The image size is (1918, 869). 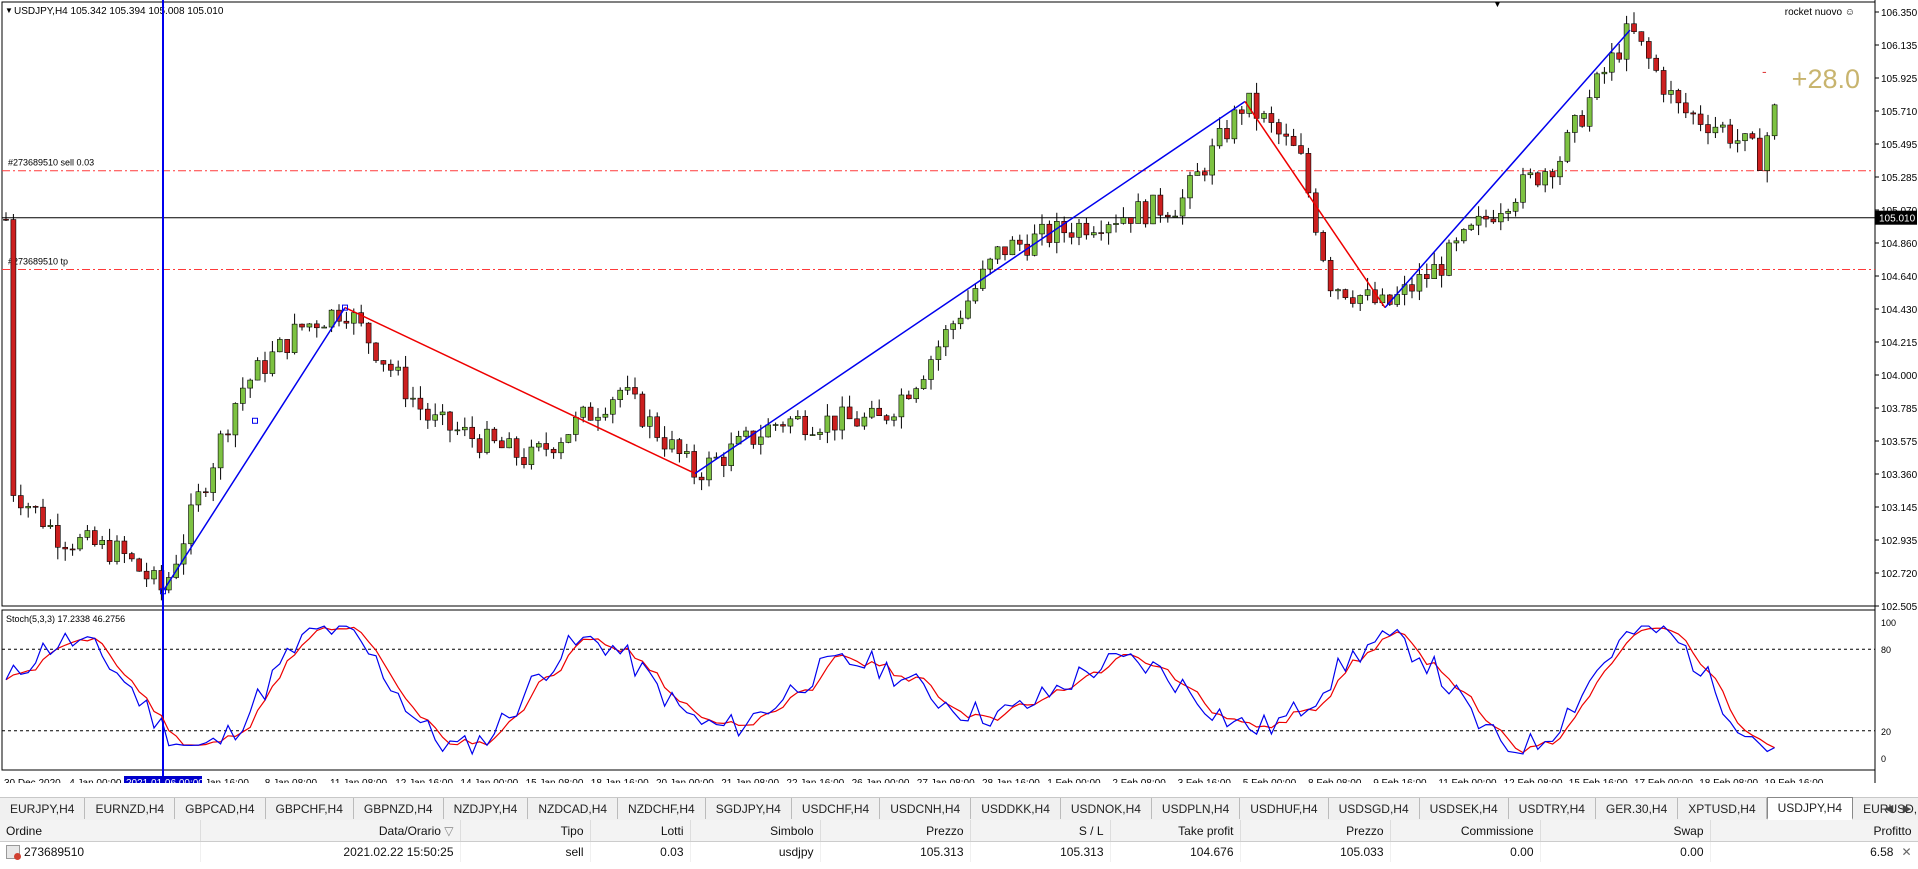 I want to click on time-tick-label: 2 Feb 08:00, so click(x=1139, y=780).